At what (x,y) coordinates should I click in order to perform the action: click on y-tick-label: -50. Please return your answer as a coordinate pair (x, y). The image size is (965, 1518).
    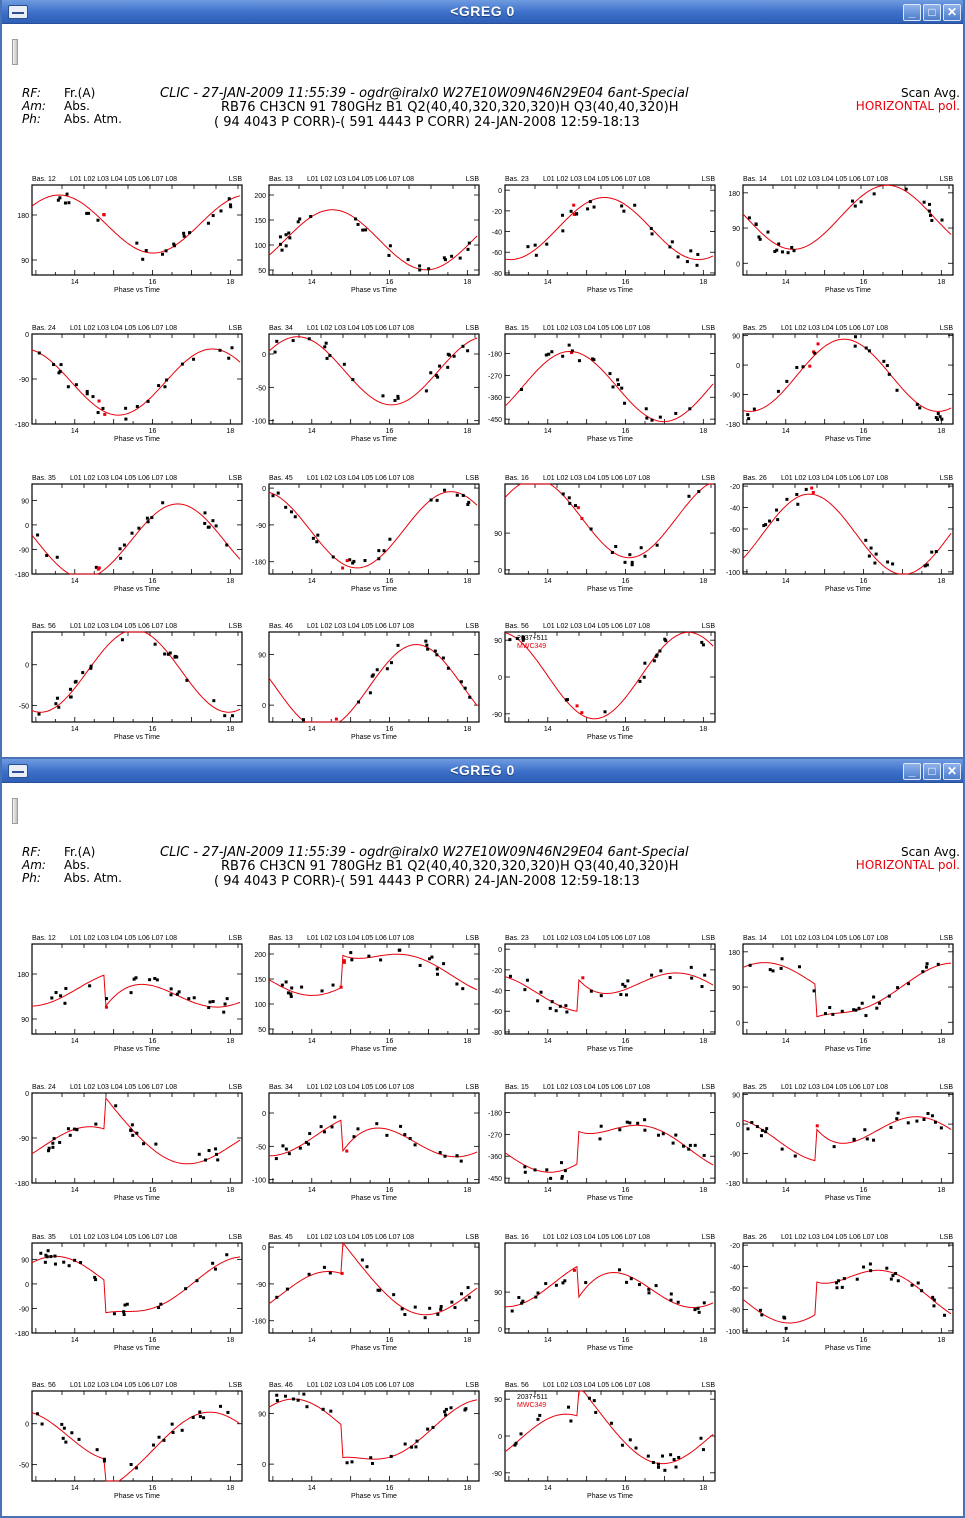
    Looking at the image, I should click on (261, 1147).